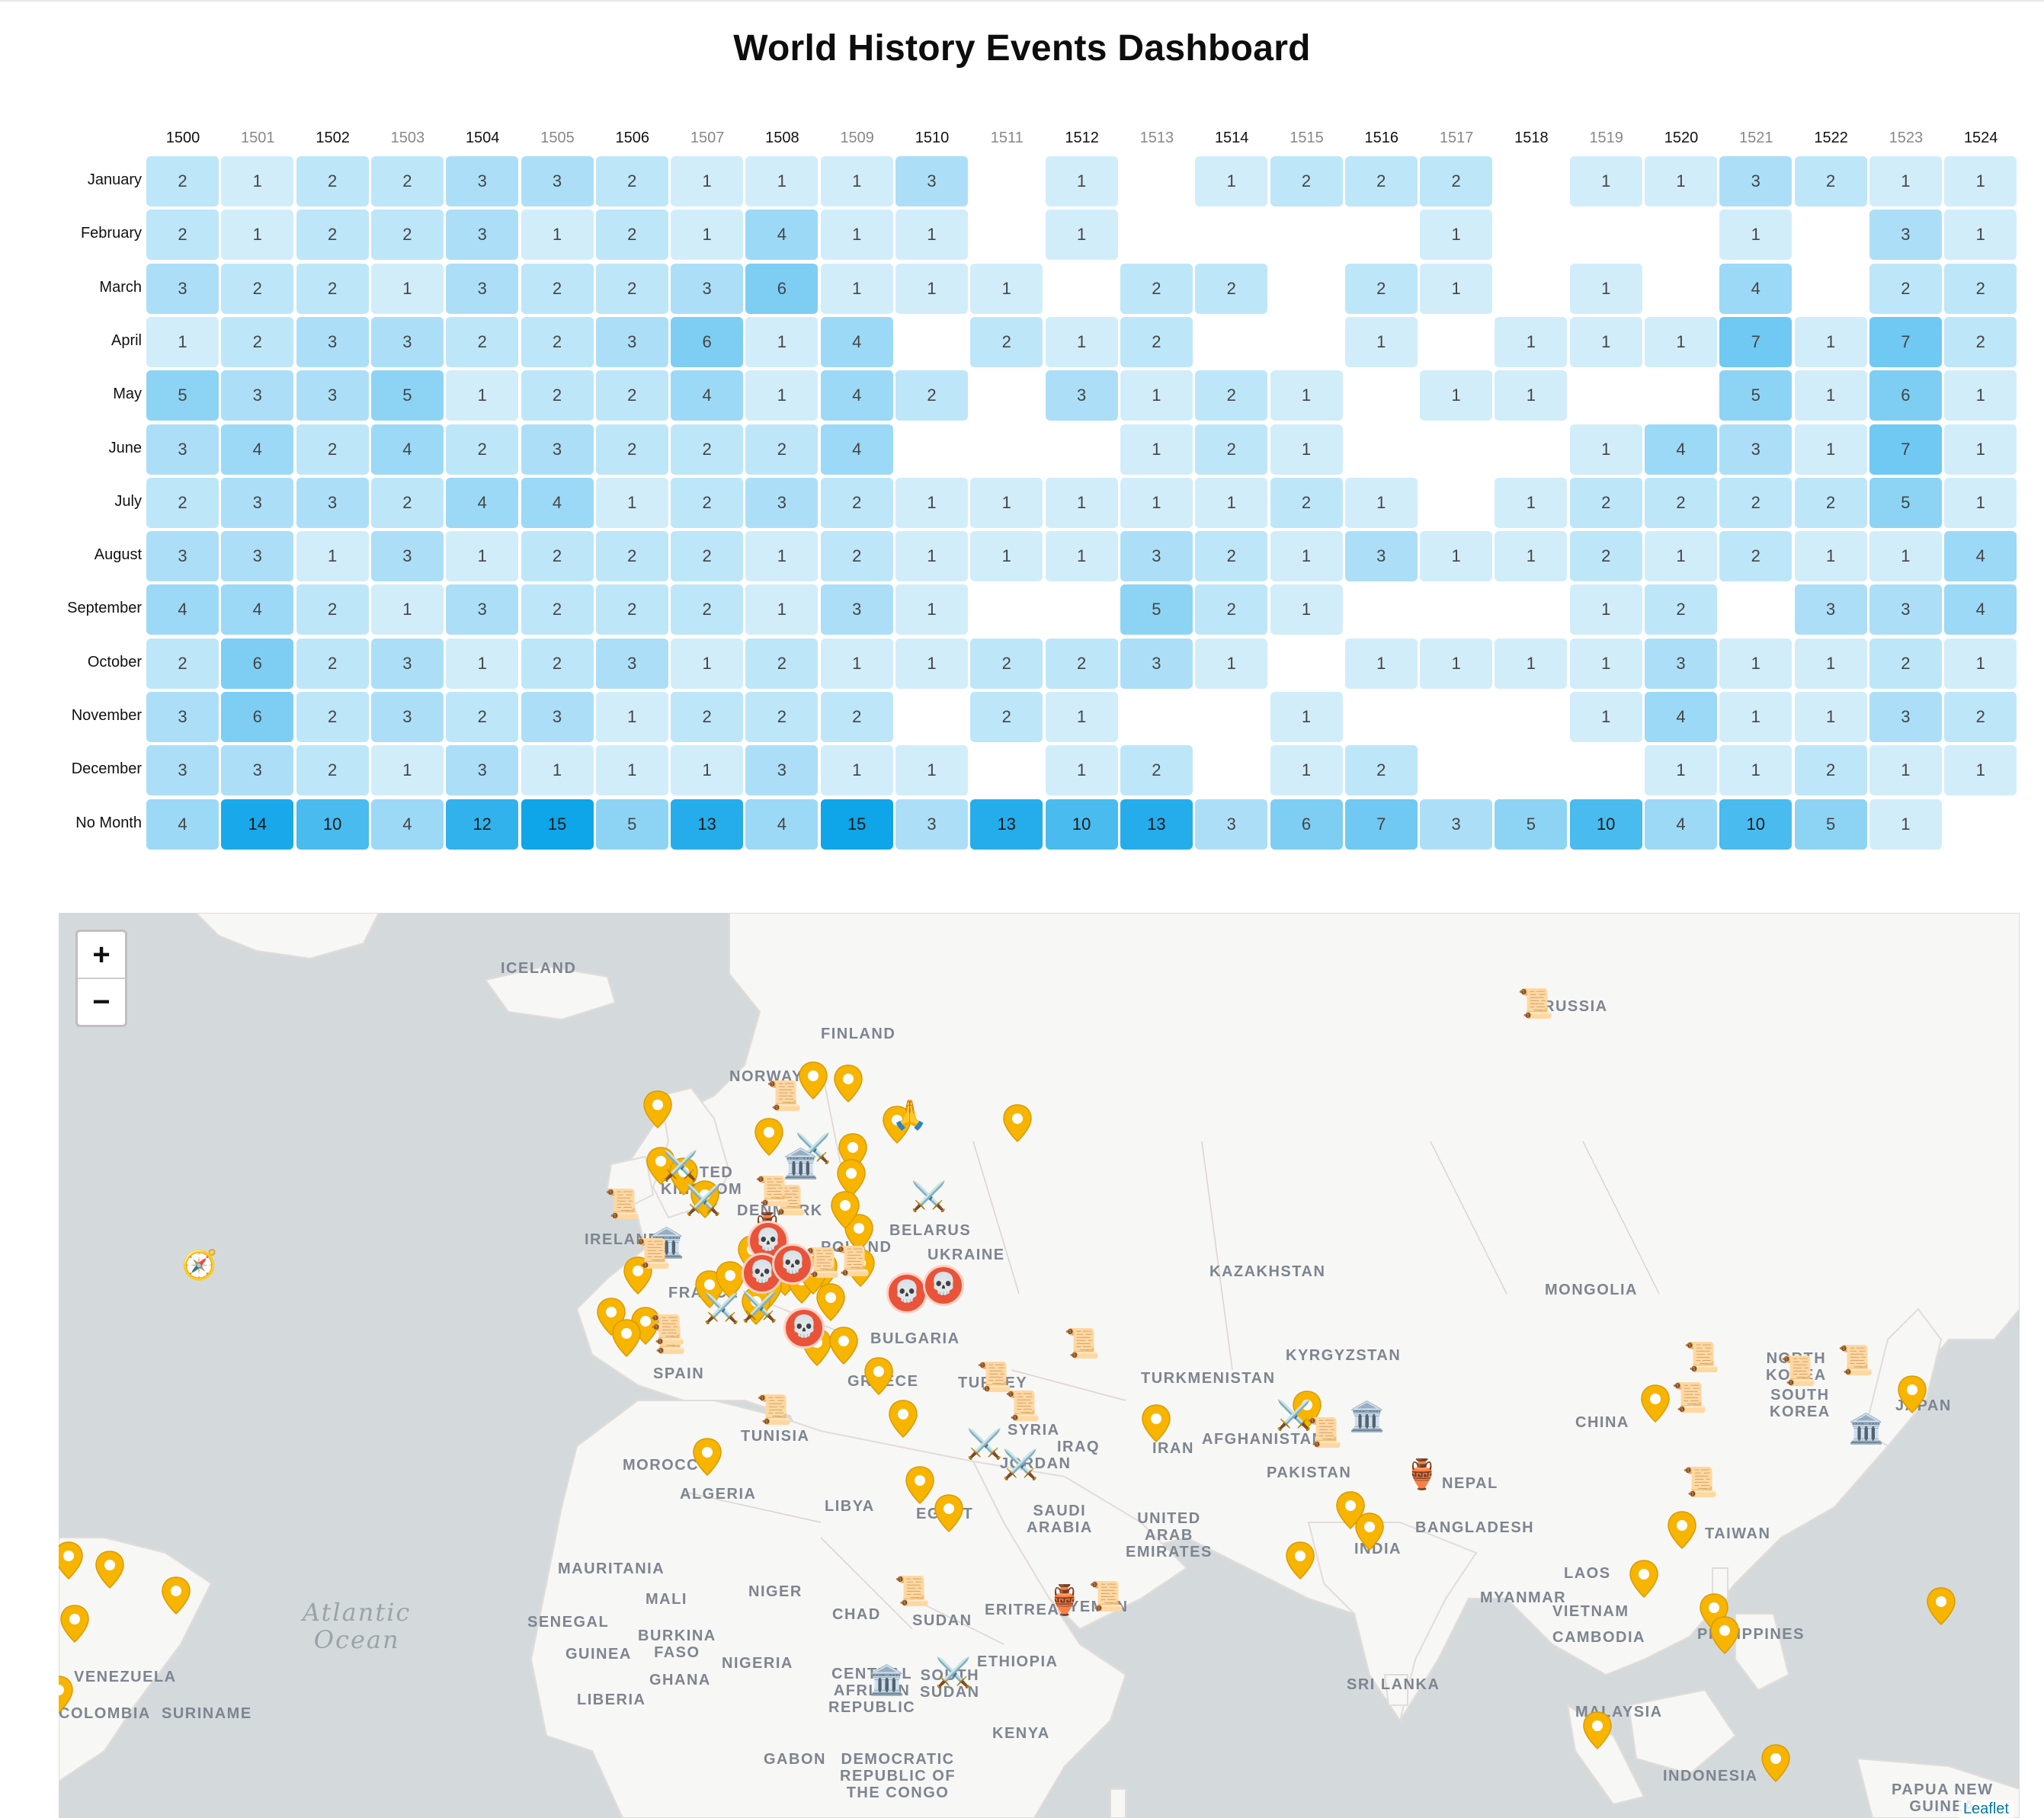 The height and width of the screenshot is (1818, 2044). What do you see at coordinates (707, 341) in the screenshot?
I see `heatmap-cell: 6` at bounding box center [707, 341].